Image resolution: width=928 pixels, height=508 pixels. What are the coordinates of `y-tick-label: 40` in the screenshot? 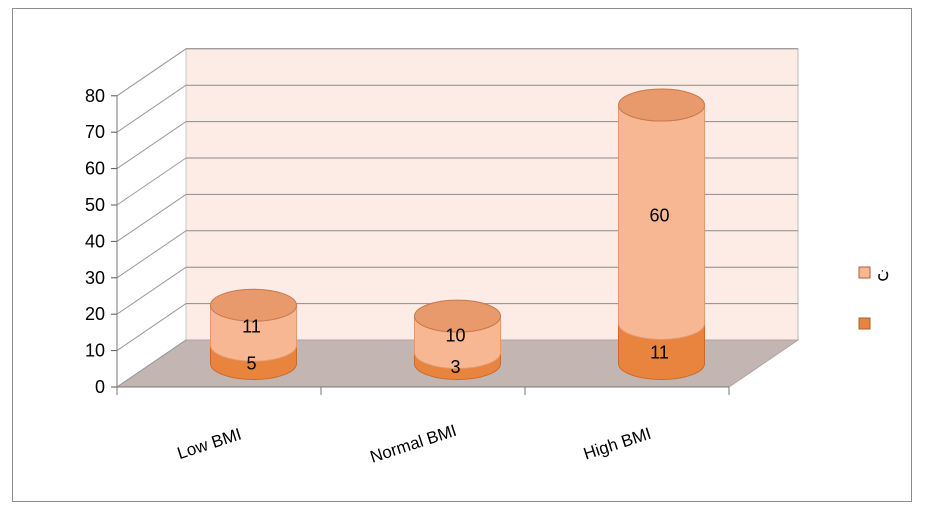 It's located at (95, 241).